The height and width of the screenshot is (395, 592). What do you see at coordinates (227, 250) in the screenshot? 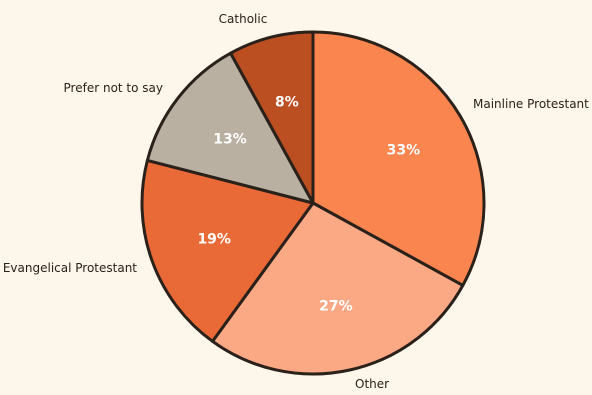
I see `slice-evangelical-protestant` at bounding box center [227, 250].